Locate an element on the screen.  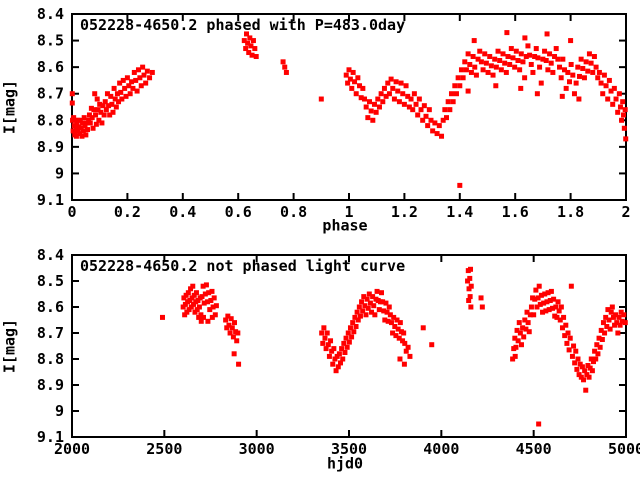
phased-plot-title: 052228-4650.2 phased with P=483.0day is located at coordinates (243, 25).